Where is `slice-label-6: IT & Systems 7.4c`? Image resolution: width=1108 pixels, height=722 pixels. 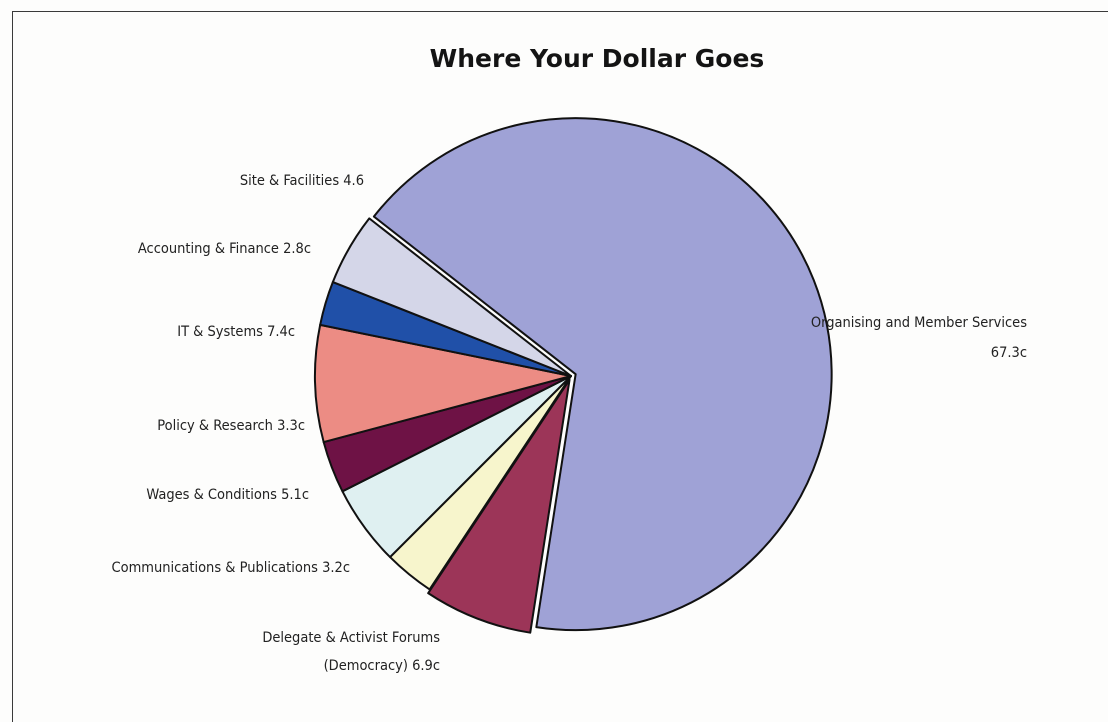
slice-label-6: IT & Systems 7.4c is located at coordinates (236, 332).